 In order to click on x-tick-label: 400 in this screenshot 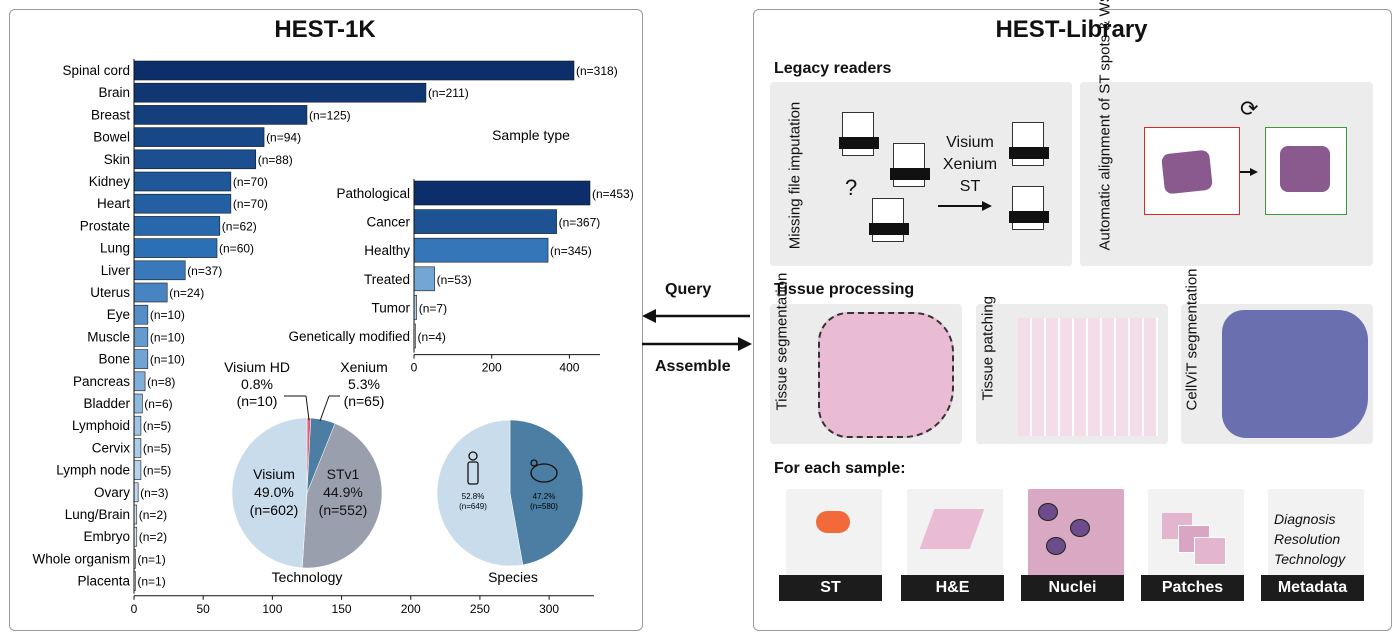, I will do `click(569, 368)`.